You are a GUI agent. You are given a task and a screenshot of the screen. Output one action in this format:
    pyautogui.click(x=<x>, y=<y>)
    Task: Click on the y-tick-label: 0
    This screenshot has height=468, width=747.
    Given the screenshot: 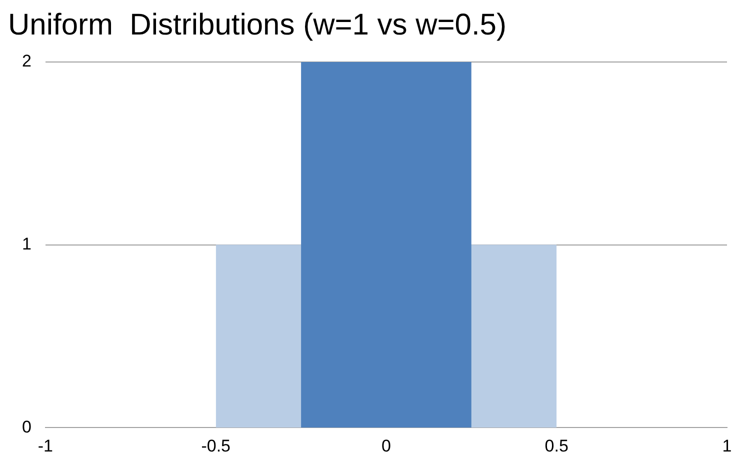 What is the action you would take?
    pyautogui.click(x=27, y=426)
    